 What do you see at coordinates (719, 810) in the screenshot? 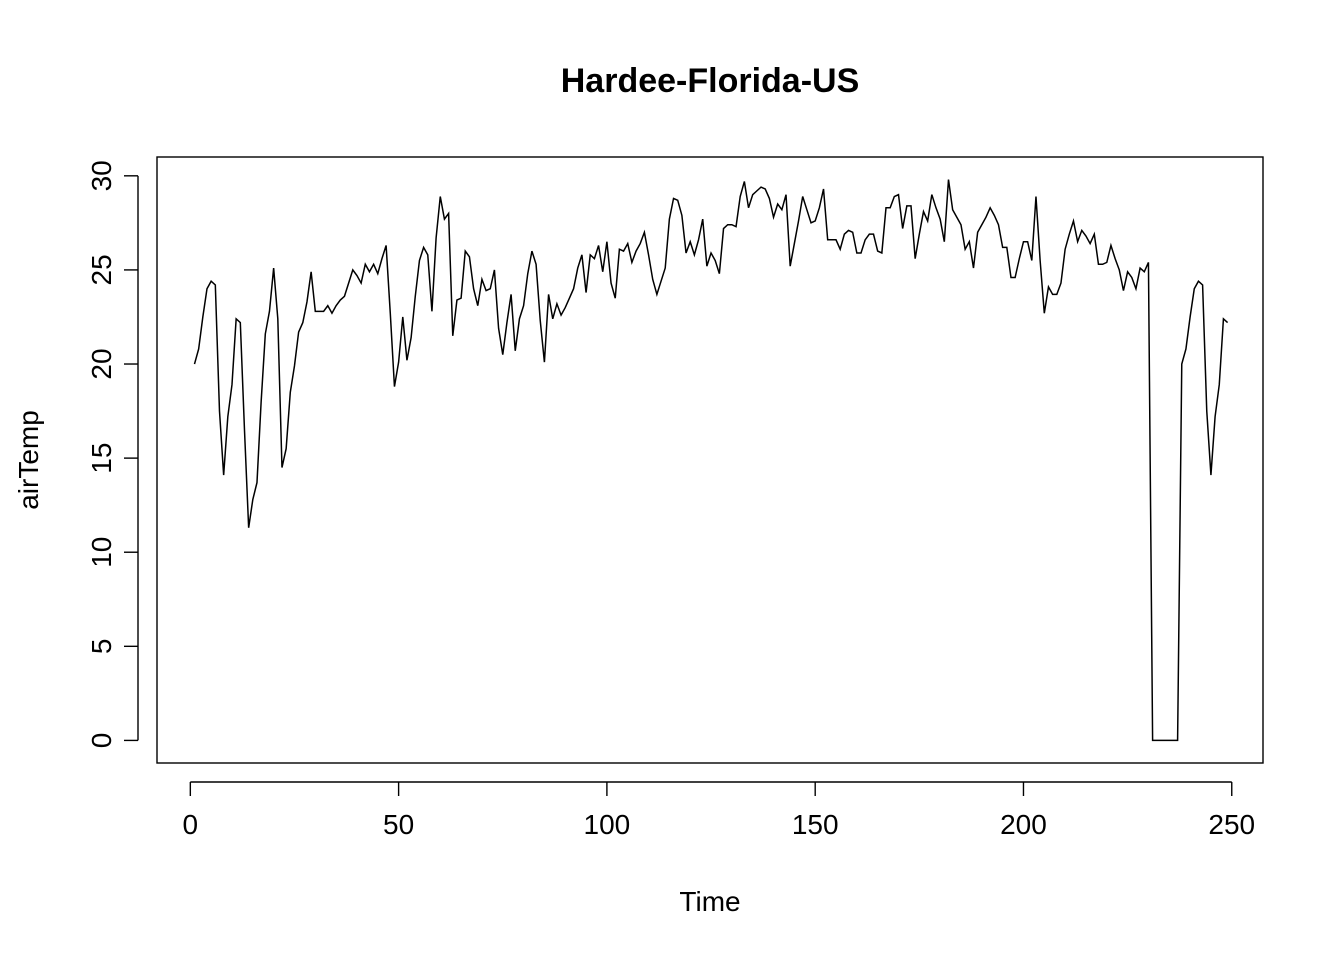
I see `x-axis: 0 50 100 150 200 250` at bounding box center [719, 810].